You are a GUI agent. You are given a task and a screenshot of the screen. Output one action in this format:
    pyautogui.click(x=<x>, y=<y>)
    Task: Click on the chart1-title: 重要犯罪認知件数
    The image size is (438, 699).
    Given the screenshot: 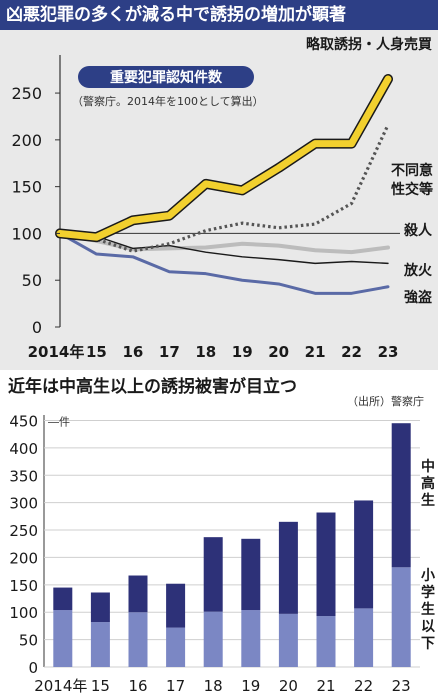 What is the action you would take?
    pyautogui.click(x=166, y=77)
    